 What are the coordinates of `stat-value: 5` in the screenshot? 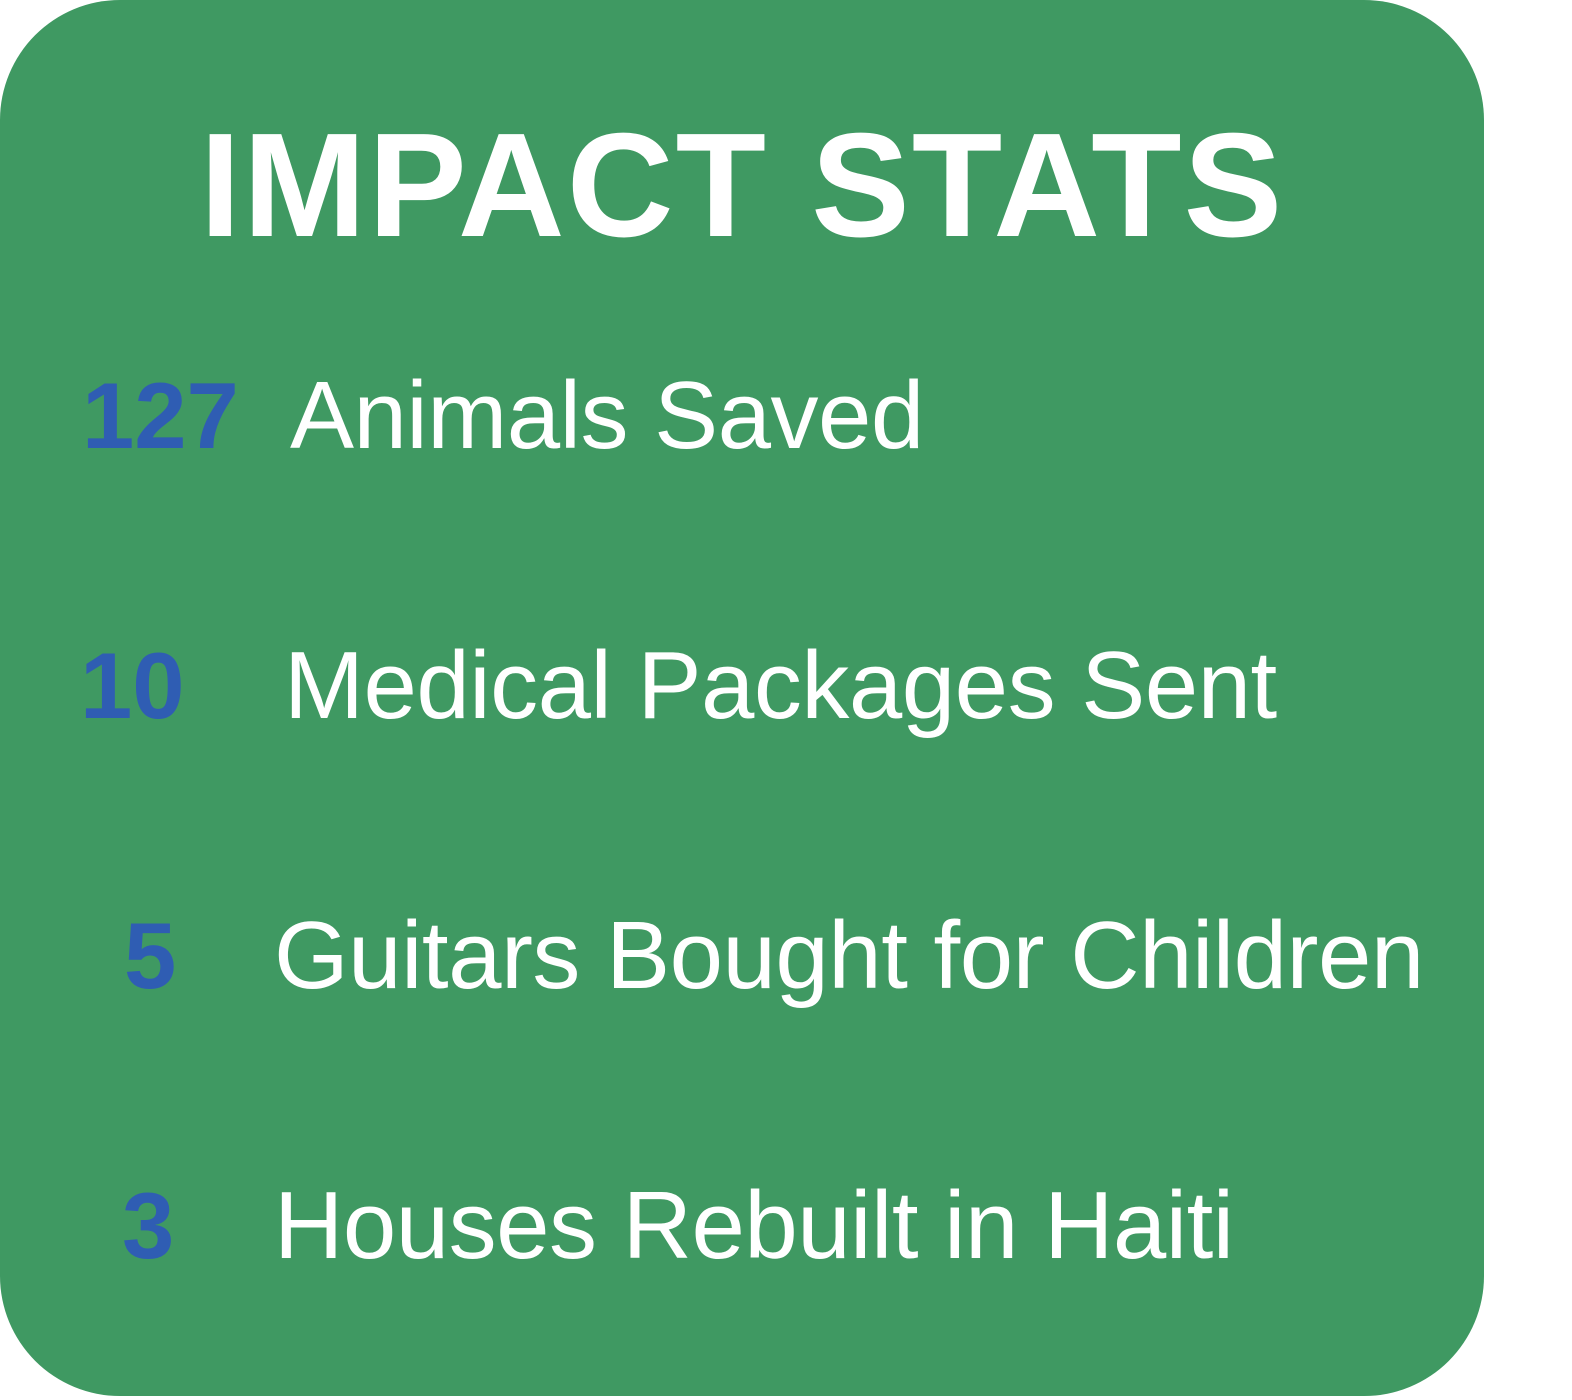 It's located at (150, 955).